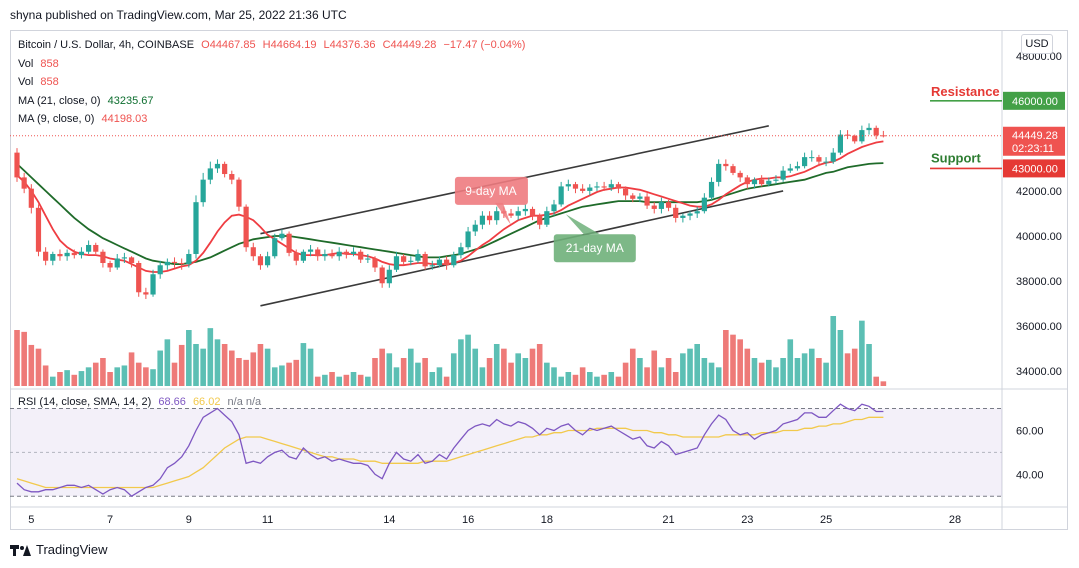  I want to click on channel-lower-line, so click(522, 248).